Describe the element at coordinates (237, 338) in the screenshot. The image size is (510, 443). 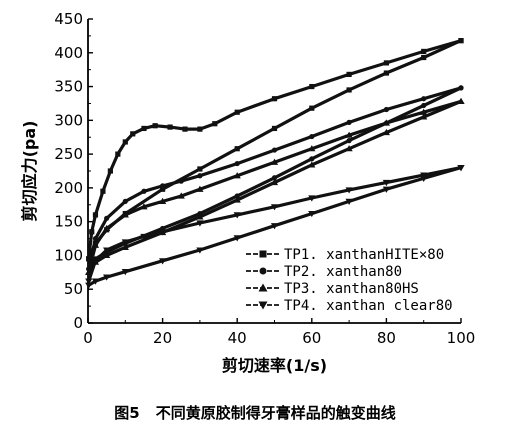
I see `x-tick-label: 40` at that location.